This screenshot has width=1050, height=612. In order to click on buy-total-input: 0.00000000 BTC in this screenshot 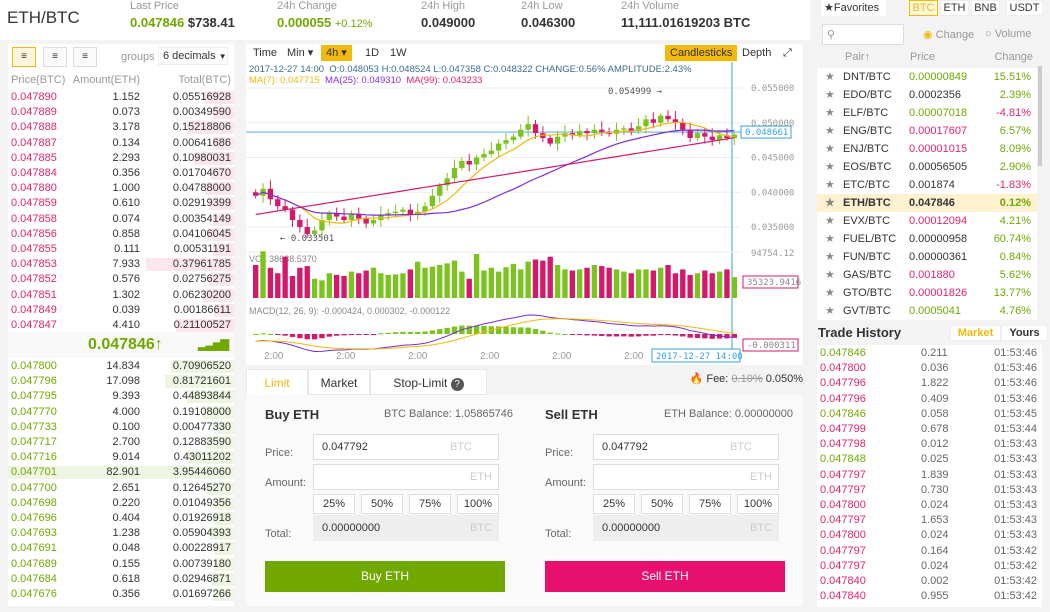, I will do `click(406, 528)`.